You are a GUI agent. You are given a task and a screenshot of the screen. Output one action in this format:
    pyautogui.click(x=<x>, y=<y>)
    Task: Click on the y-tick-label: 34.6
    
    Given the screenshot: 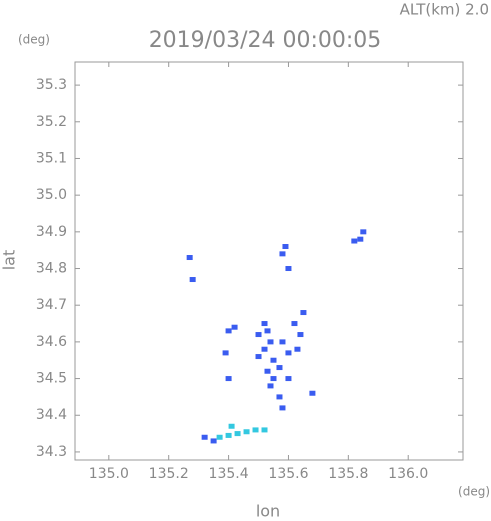 What is the action you would take?
    pyautogui.click(x=51, y=342)
    